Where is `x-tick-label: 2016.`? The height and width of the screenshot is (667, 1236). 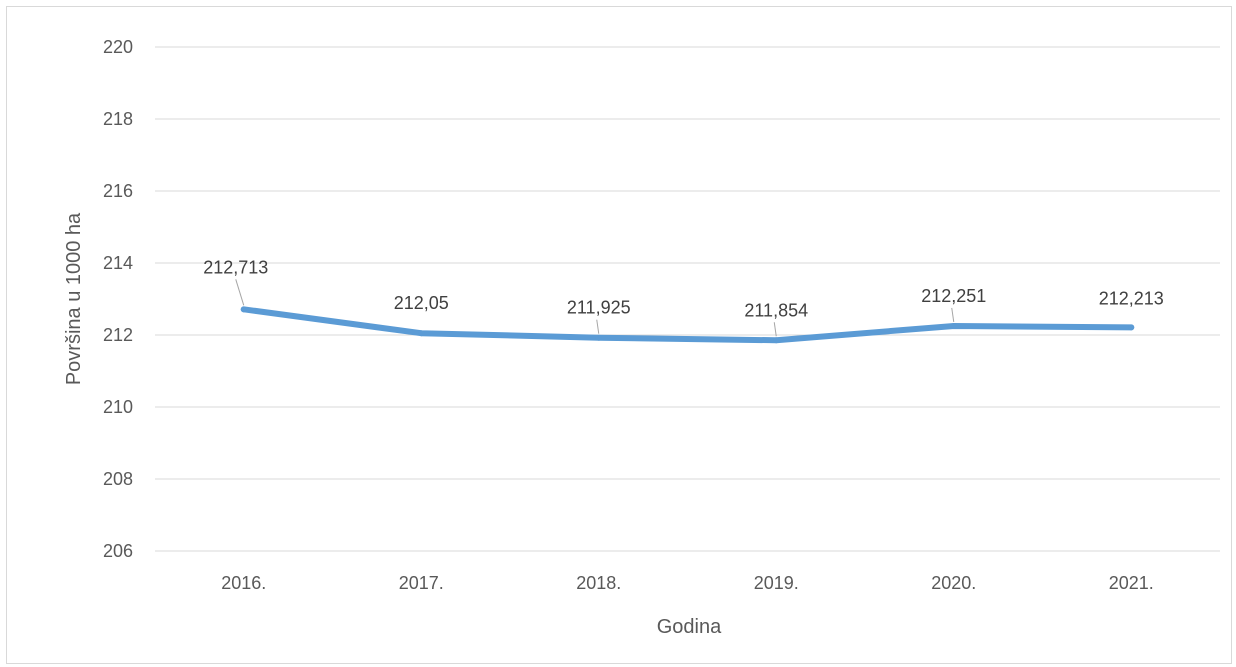
x-tick-label: 2016. is located at coordinates (243, 583).